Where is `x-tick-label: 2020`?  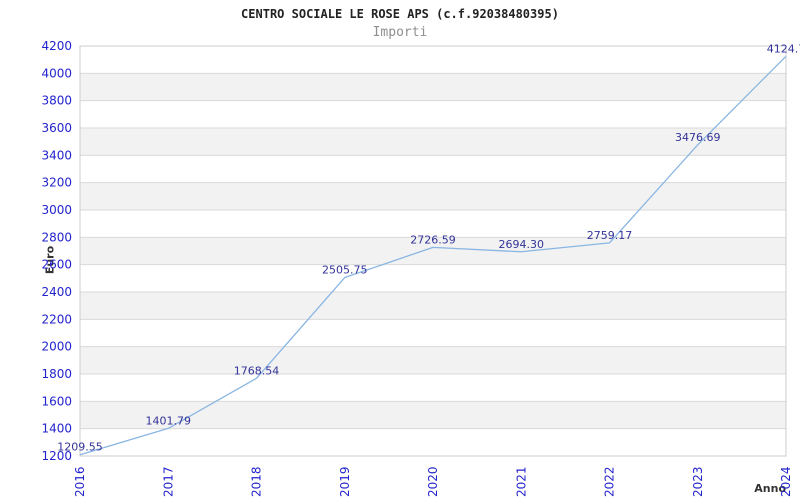
x-tick-label: 2020 is located at coordinates (433, 481).